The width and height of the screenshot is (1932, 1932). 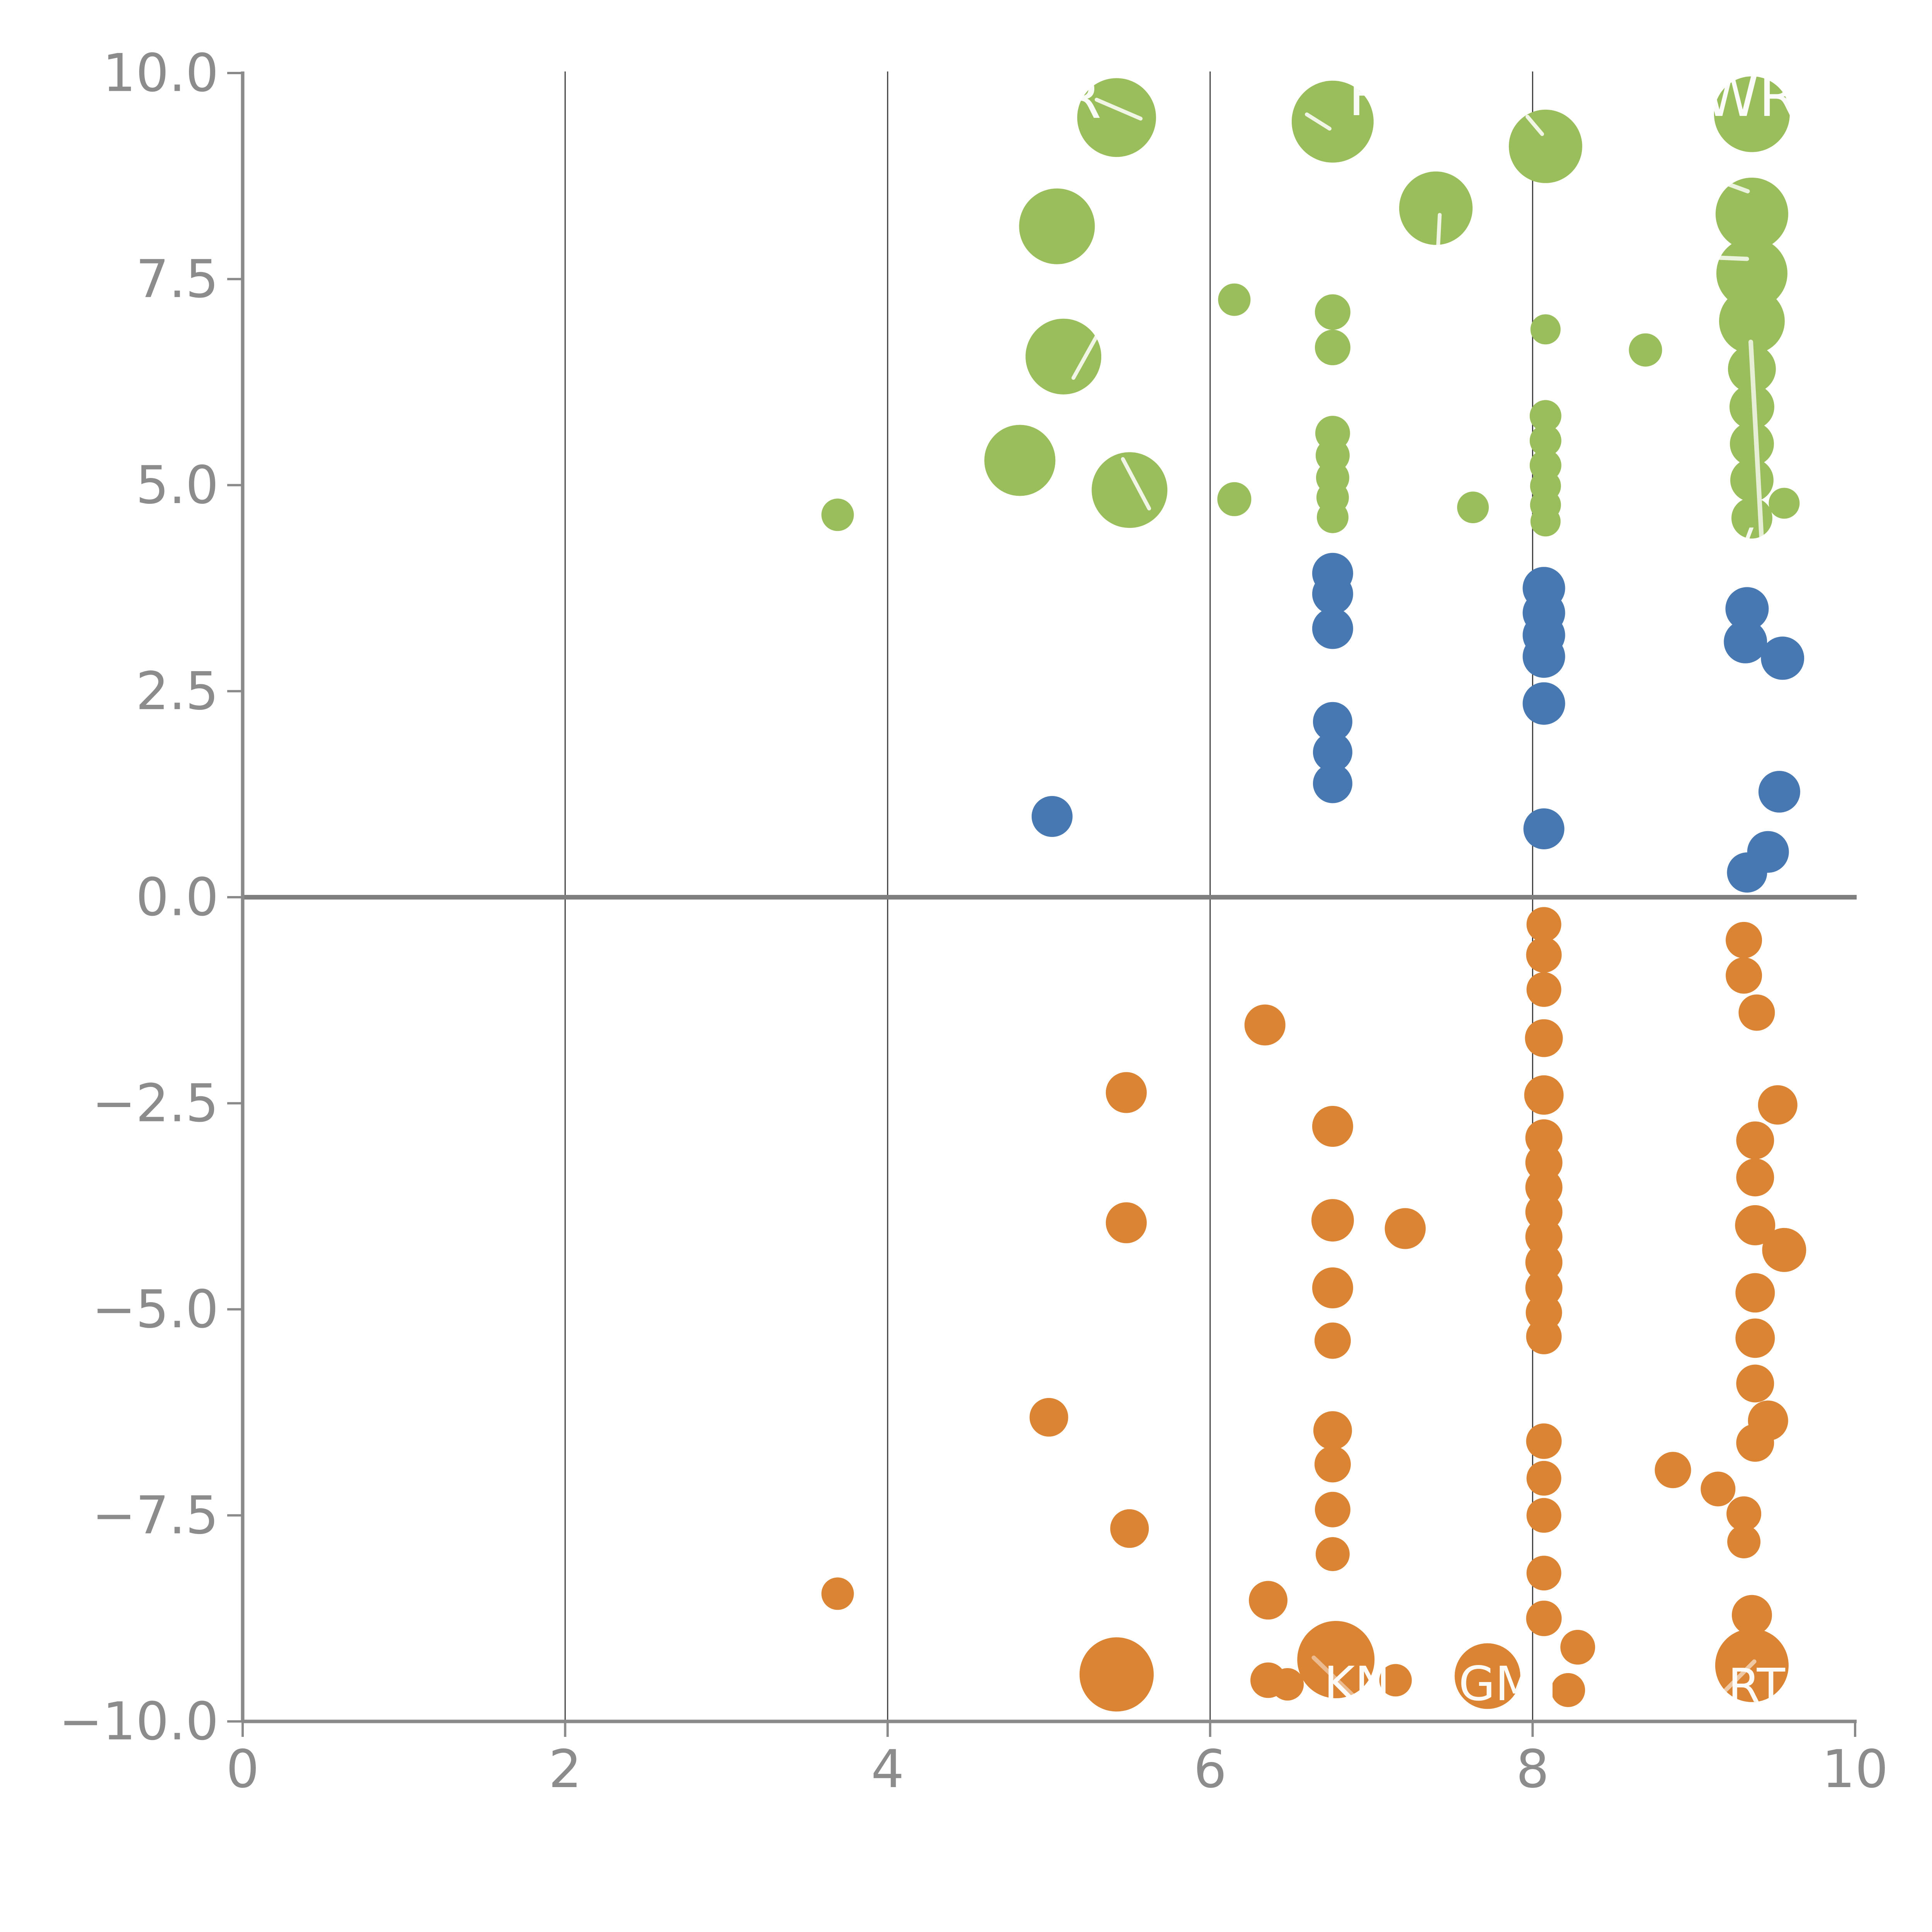 What do you see at coordinates (1855, 1769) in the screenshot?
I see `x-tick-label: 10` at bounding box center [1855, 1769].